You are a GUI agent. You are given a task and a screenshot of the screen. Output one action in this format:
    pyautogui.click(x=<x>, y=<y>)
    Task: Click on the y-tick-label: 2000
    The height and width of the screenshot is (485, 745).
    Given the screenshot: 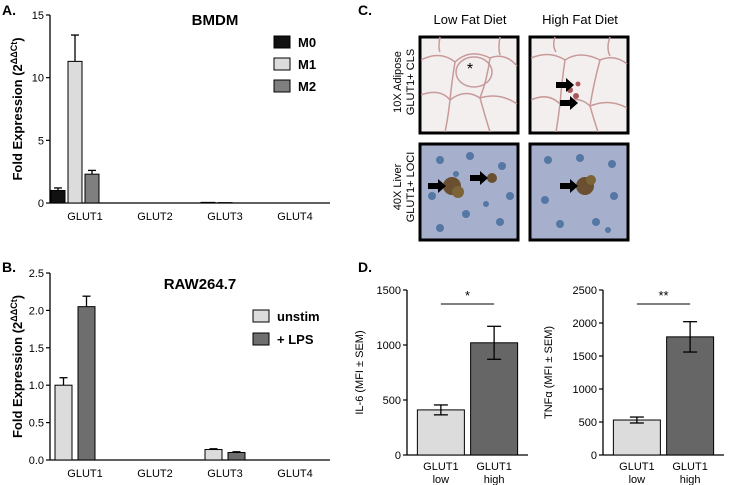 What is the action you would take?
    pyautogui.click(x=585, y=324)
    